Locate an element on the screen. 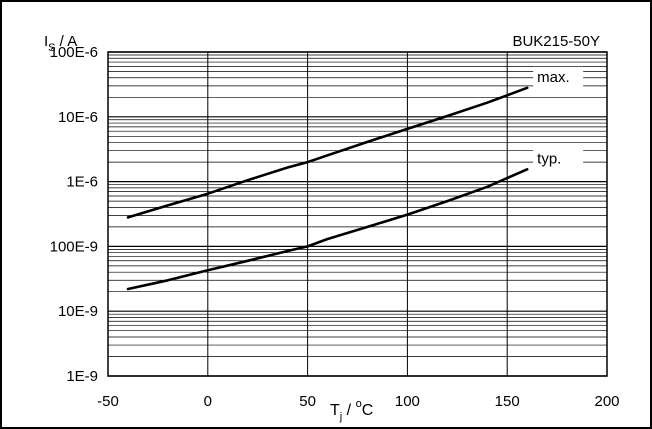 The height and width of the screenshot is (429, 652). y-tick-label: 100E-6 is located at coordinates (74, 52).